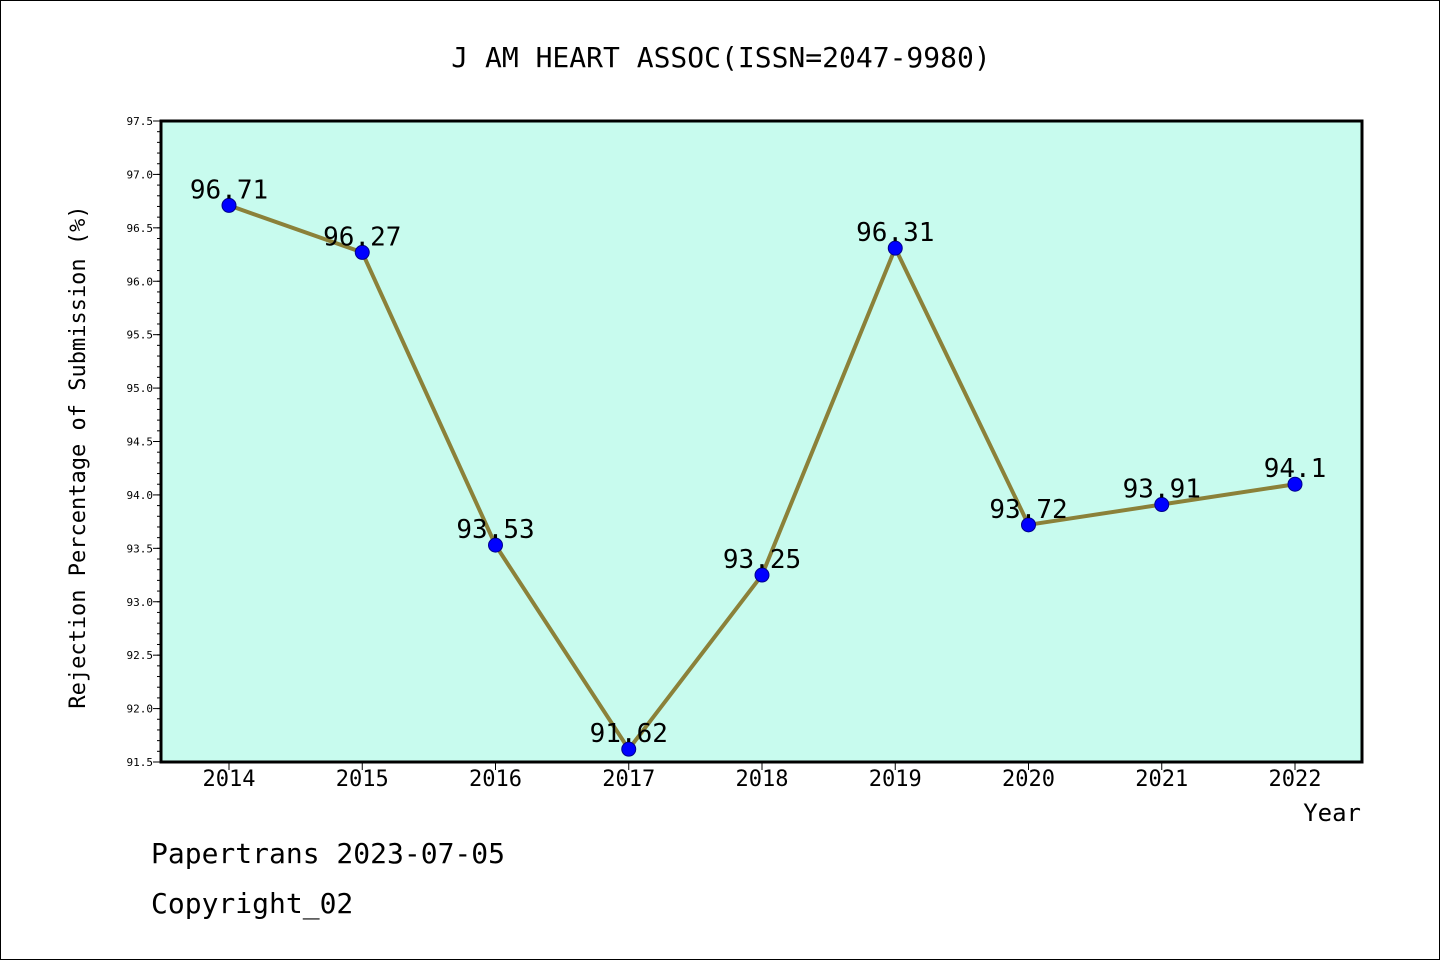 Image resolution: width=1440 pixels, height=961 pixels. Describe the element at coordinates (140, 174) in the screenshot. I see `y-tick-label: 97.0` at that location.